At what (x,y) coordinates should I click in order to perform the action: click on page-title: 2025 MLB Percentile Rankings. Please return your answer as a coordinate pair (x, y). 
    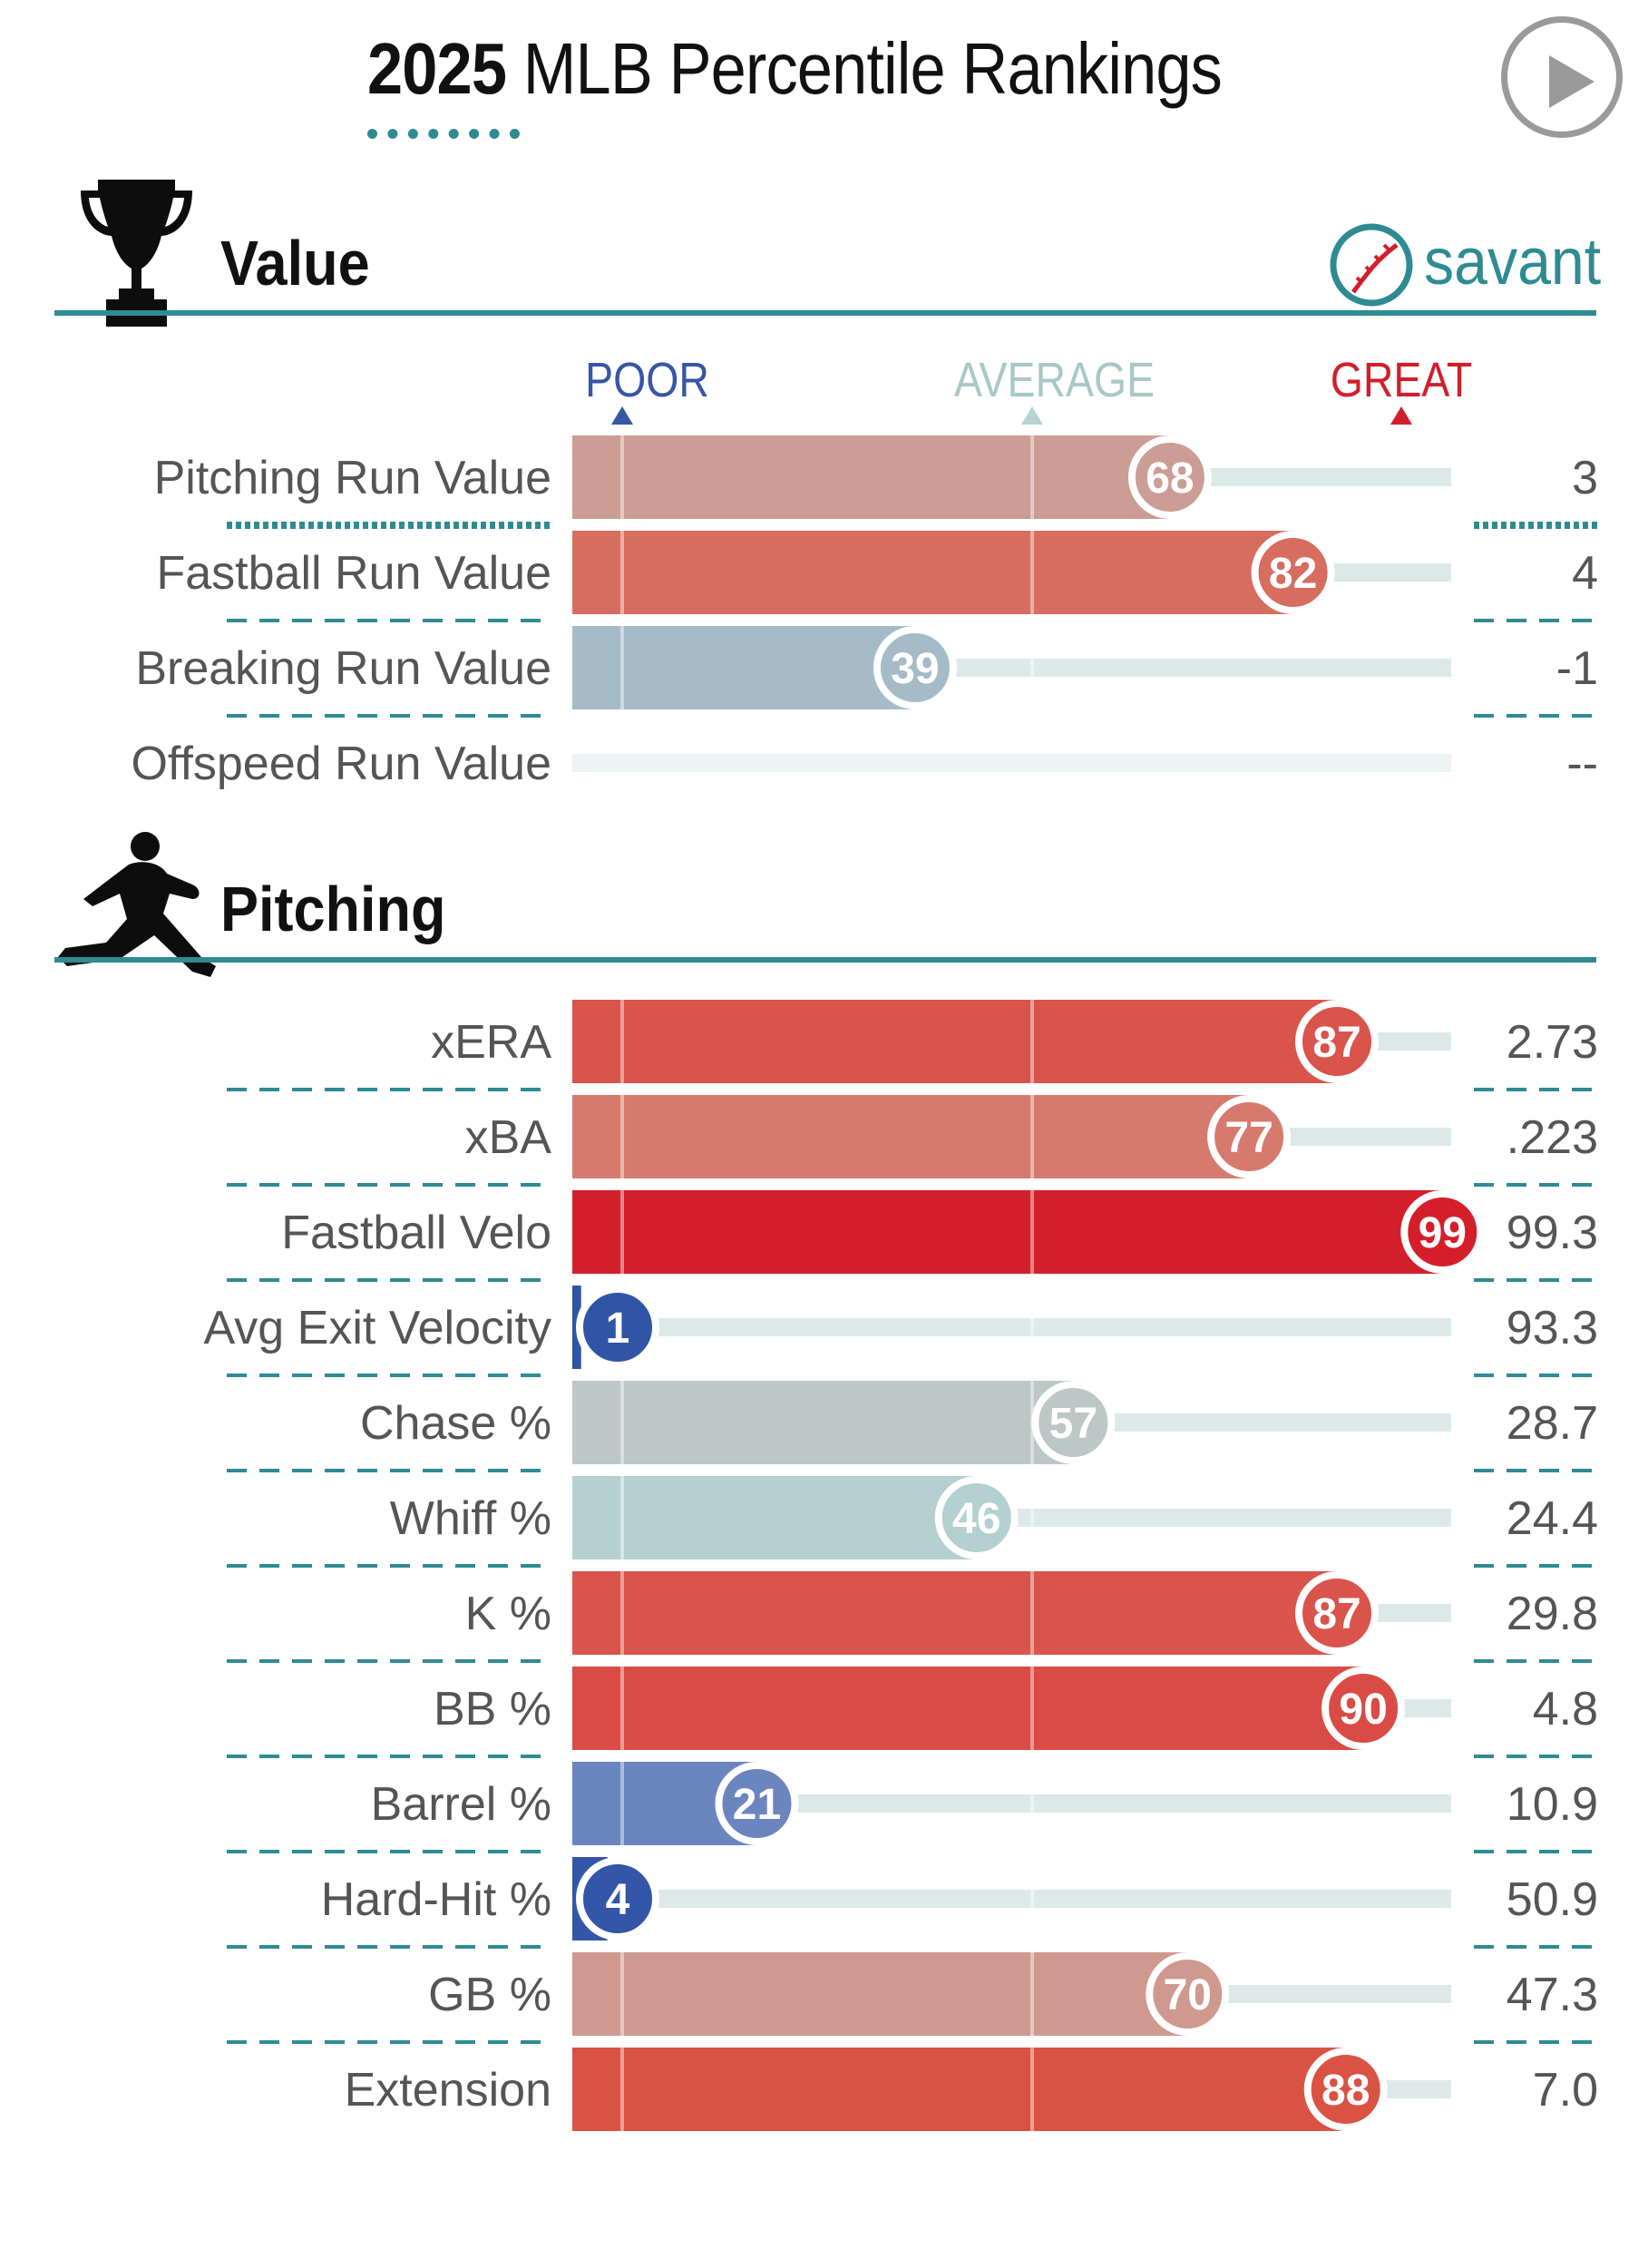
    Looking at the image, I should click on (795, 69).